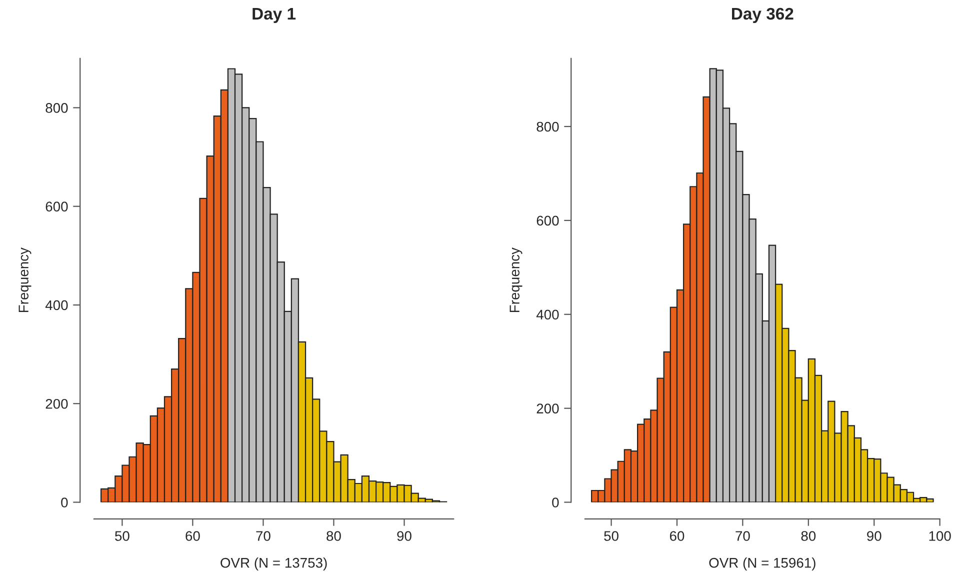 The width and height of the screenshot is (959, 584). Describe the element at coordinates (274, 15) in the screenshot. I see `chart-title: Day 1` at that location.